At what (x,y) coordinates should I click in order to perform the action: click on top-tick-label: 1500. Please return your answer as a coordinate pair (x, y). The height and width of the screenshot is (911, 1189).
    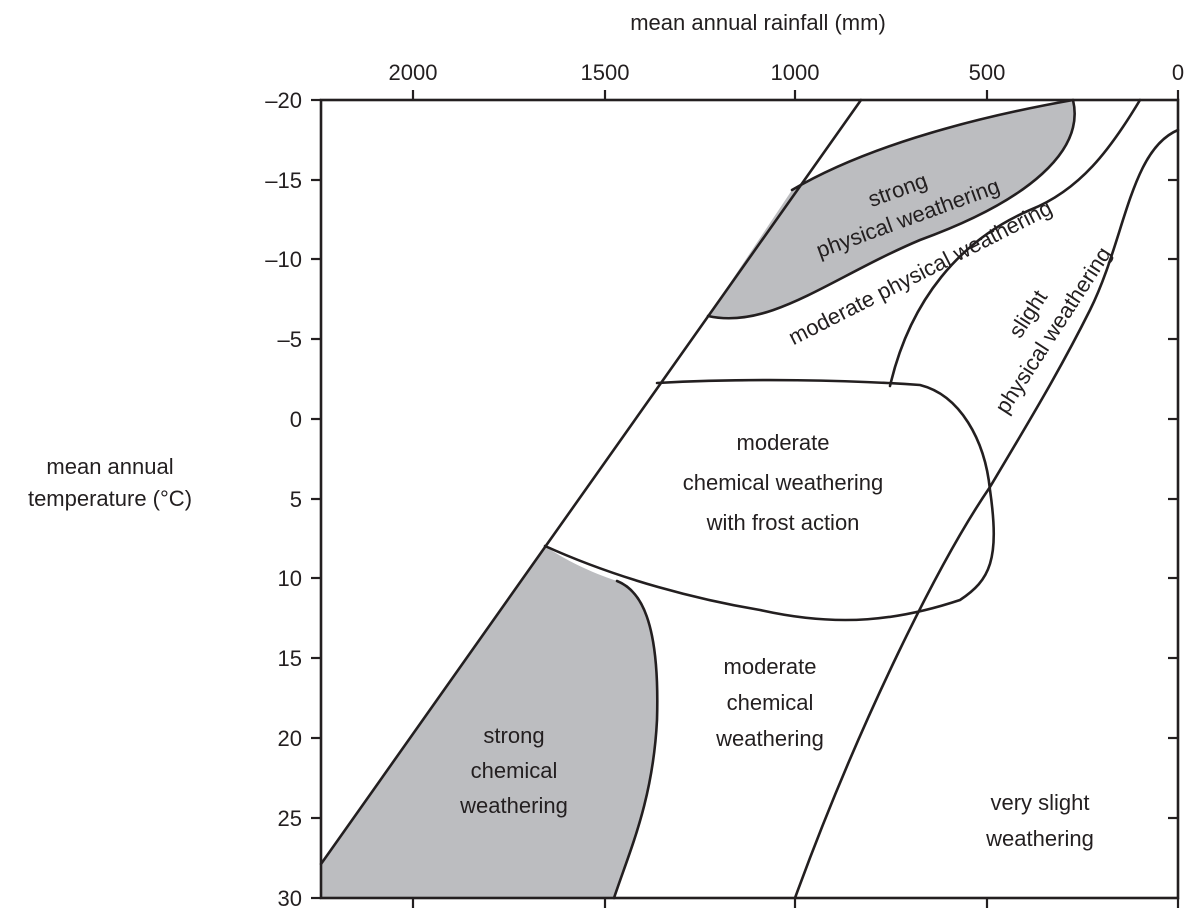
    Looking at the image, I should click on (605, 72).